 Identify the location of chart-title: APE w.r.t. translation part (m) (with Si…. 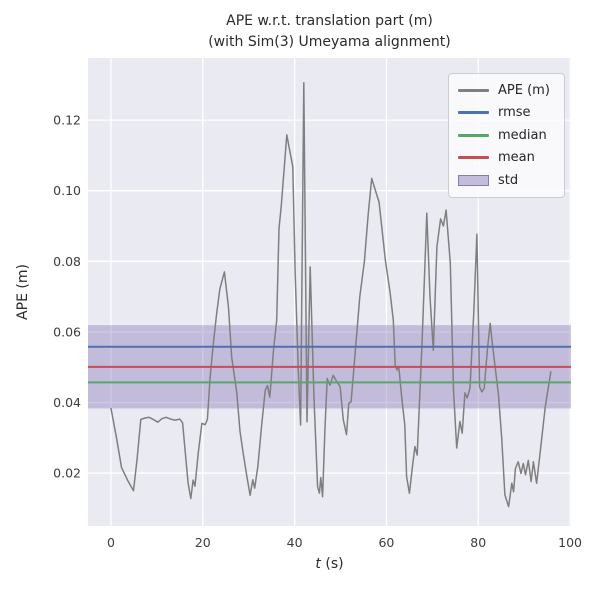
(329, 32).